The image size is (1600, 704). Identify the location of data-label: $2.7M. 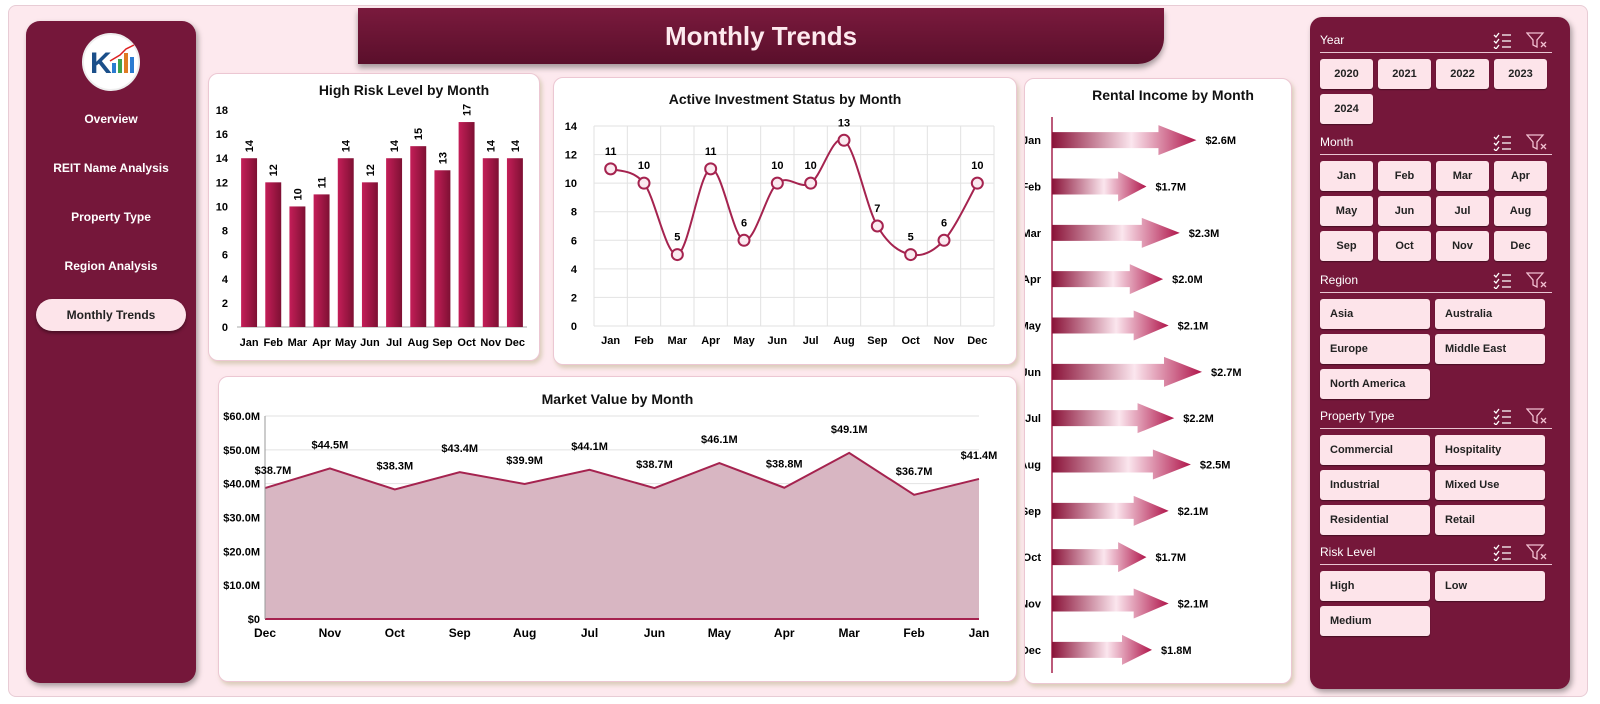
(1226, 373).